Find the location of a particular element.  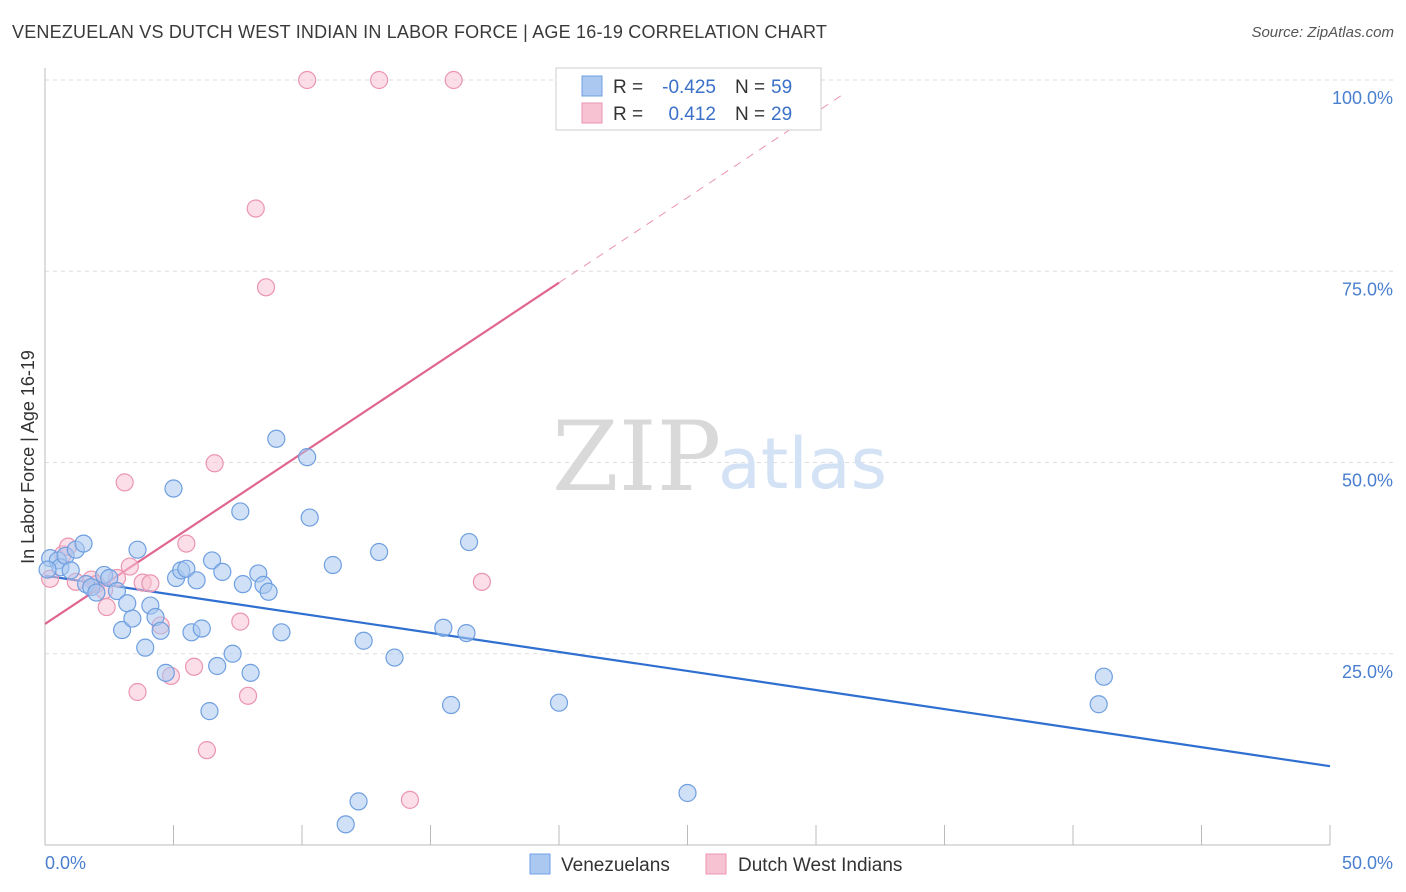

bottom-legend: Venezuelans Dutch West Indians is located at coordinates (715, 864).